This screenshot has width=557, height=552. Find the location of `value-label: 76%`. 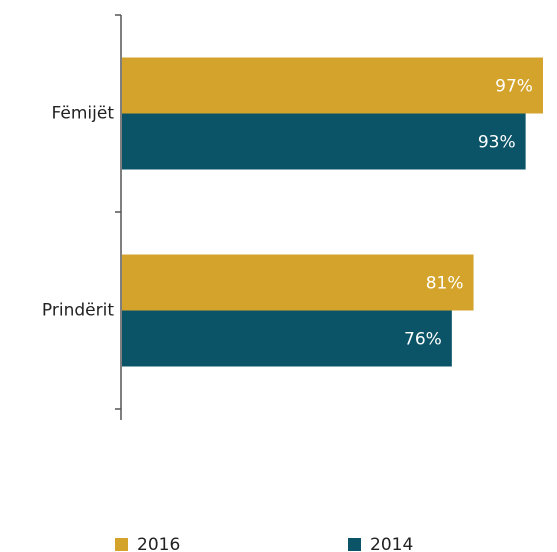

value-label: 76% is located at coordinates (423, 340).